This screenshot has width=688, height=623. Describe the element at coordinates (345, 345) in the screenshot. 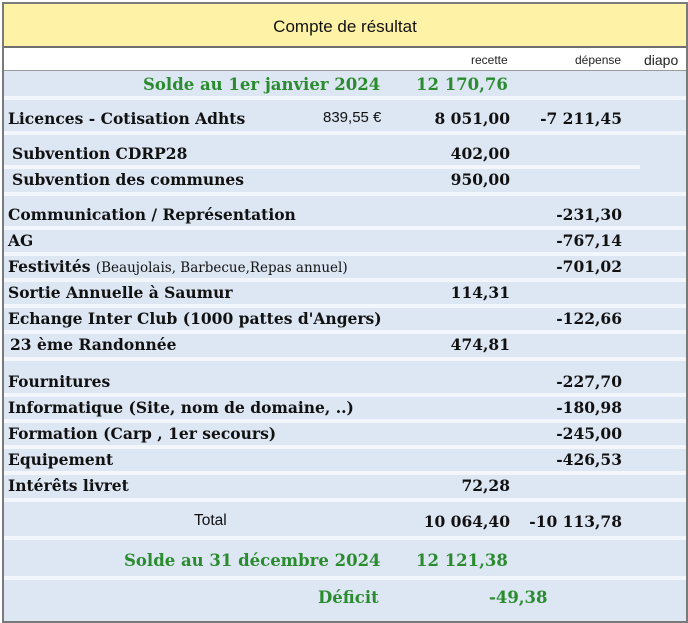

I see `activity-row: 23 ème Randonnée 474,81` at that location.